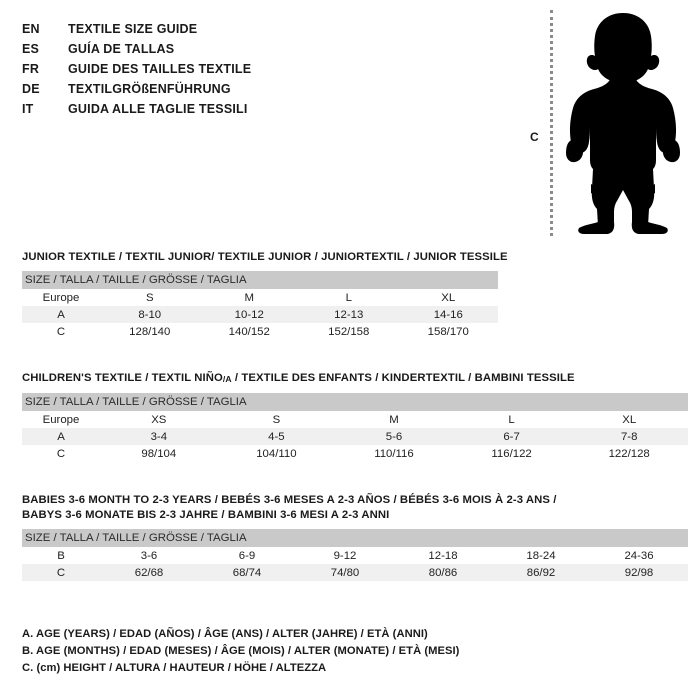 This screenshot has width=700, height=700. Describe the element at coordinates (159, 420) in the screenshot. I see `table-cell: XS` at that location.